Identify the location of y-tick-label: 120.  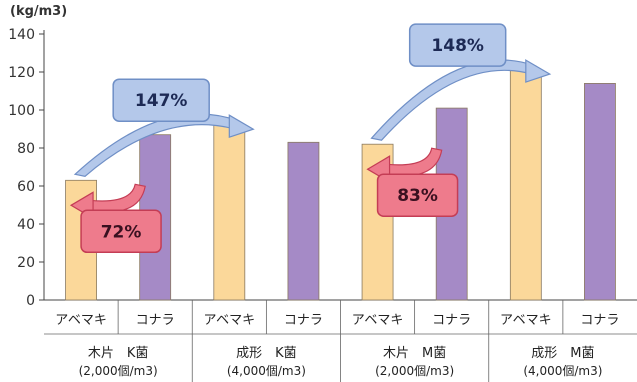
(21, 73).